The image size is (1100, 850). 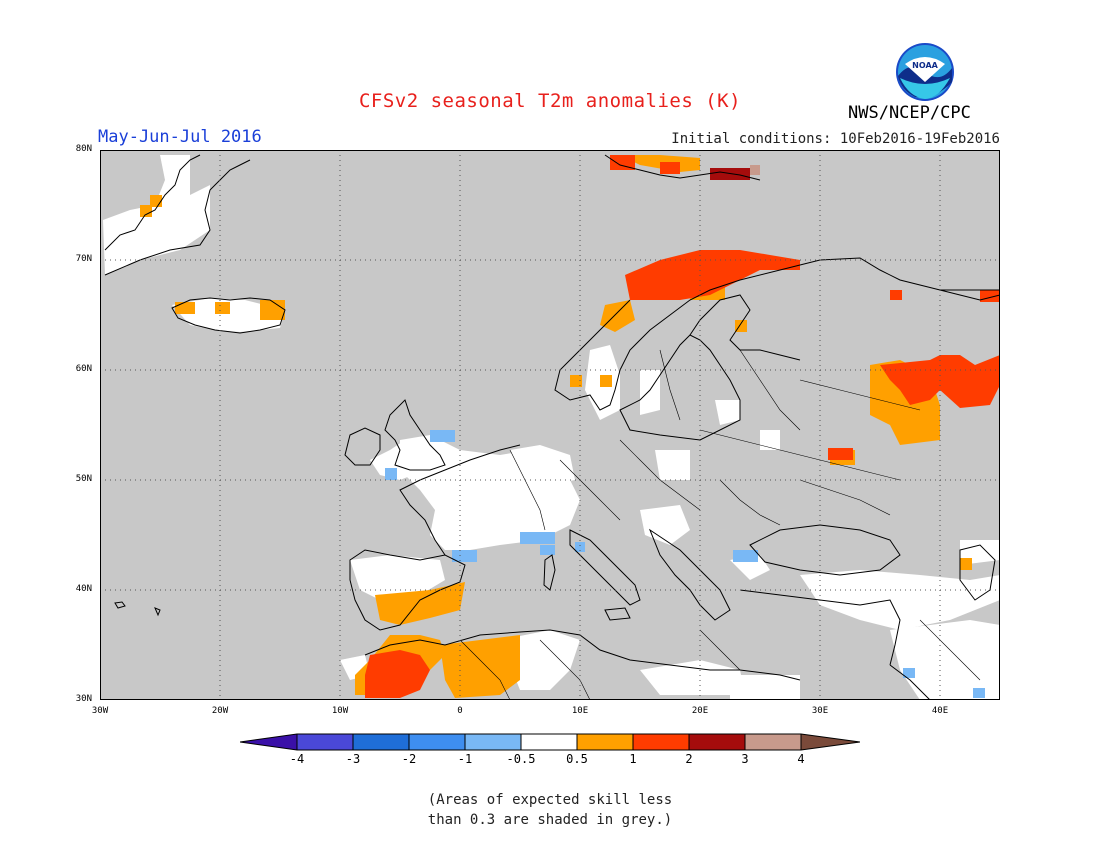 I want to click on noaa-logo: NOAA, so click(x=925, y=72).